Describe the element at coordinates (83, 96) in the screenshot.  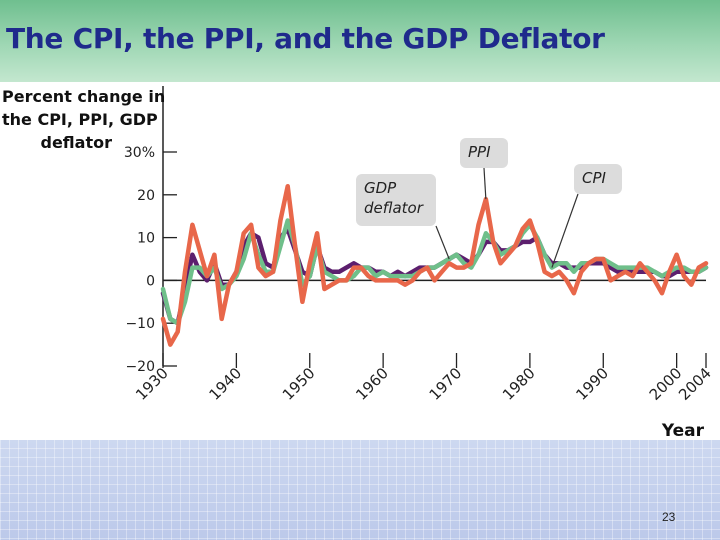
I see `y-axis-title-line: Percent change in` at that location.